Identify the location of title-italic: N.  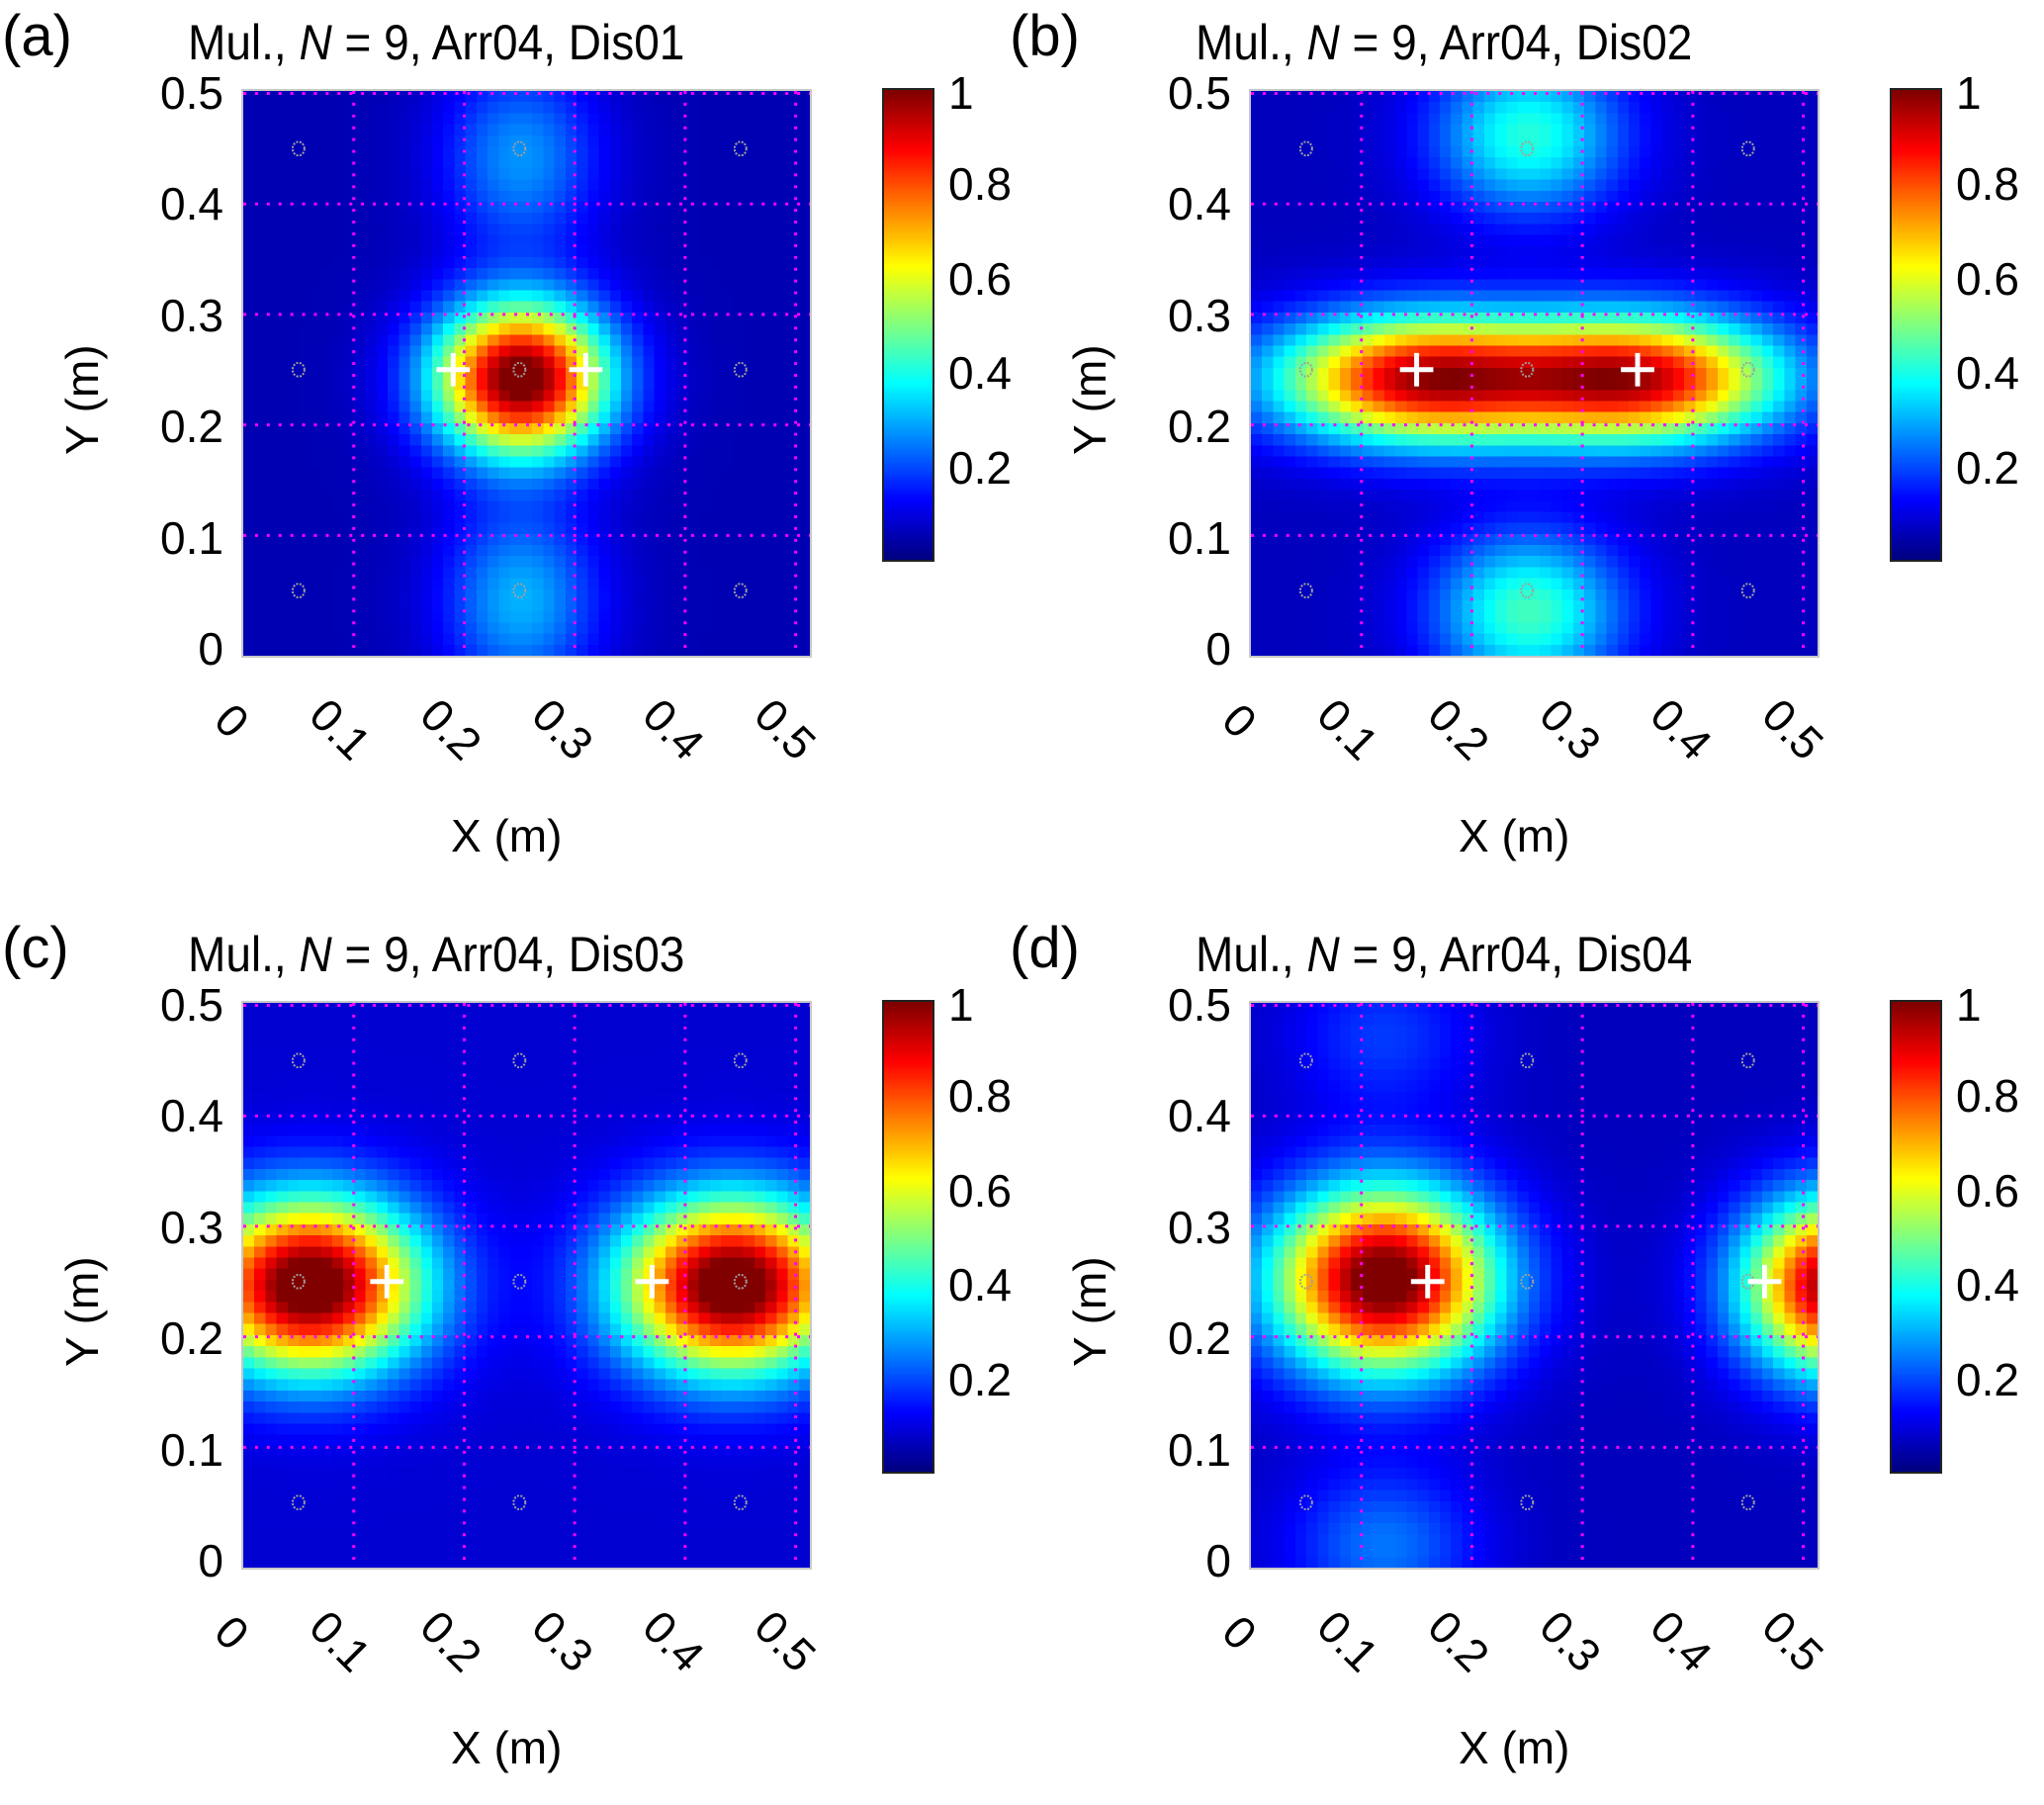
(1323, 42).